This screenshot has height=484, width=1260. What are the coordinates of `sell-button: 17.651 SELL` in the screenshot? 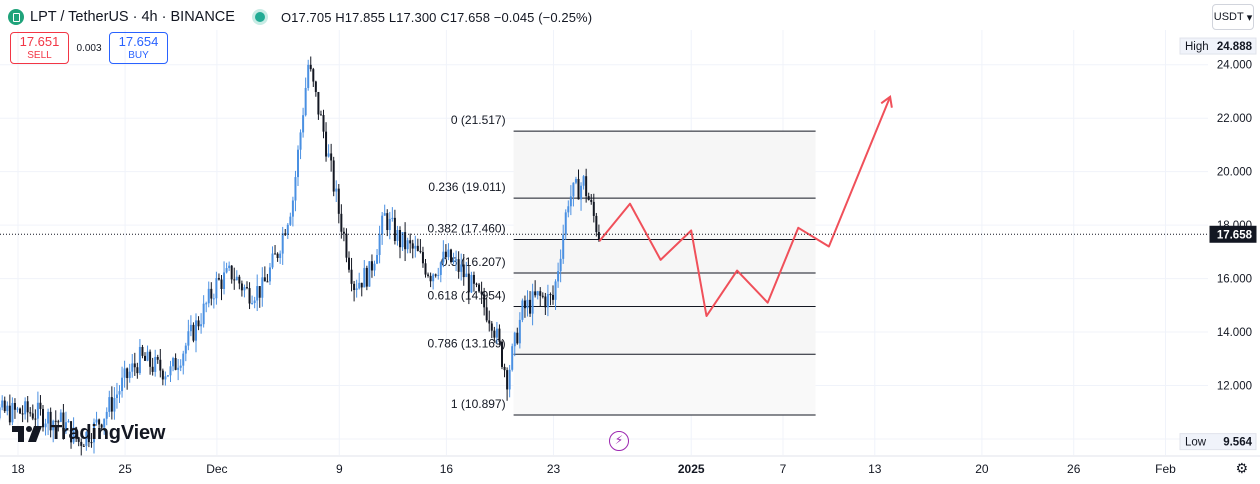 It's located at (39, 48).